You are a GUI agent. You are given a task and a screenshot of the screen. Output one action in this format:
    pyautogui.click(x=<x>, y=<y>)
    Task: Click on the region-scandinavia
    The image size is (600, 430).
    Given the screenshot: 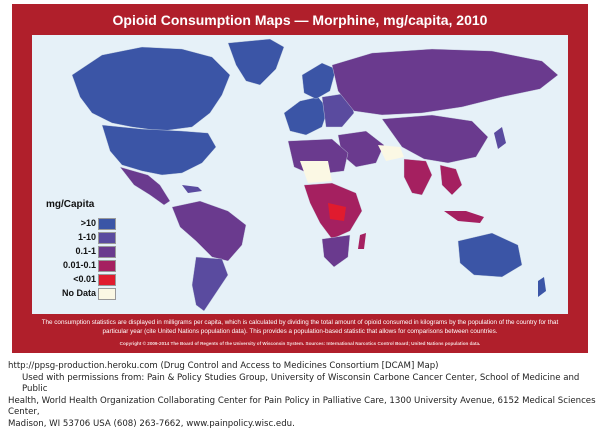 What is the action you would take?
    pyautogui.click(x=319, y=81)
    